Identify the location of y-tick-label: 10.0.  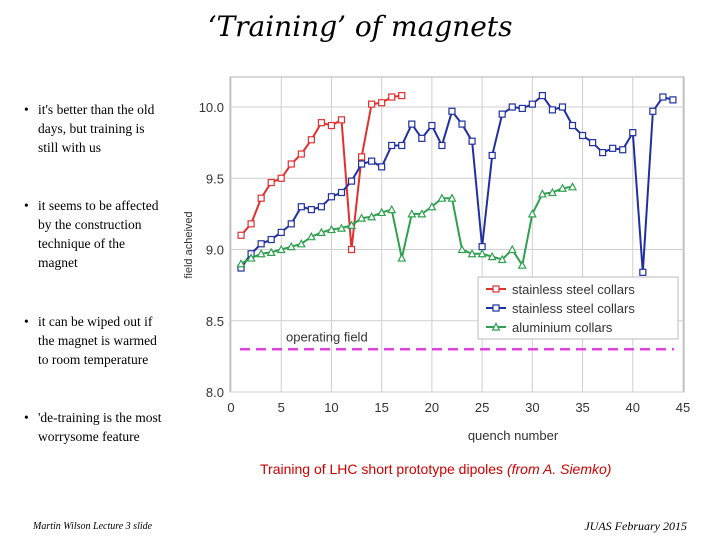
(211, 107).